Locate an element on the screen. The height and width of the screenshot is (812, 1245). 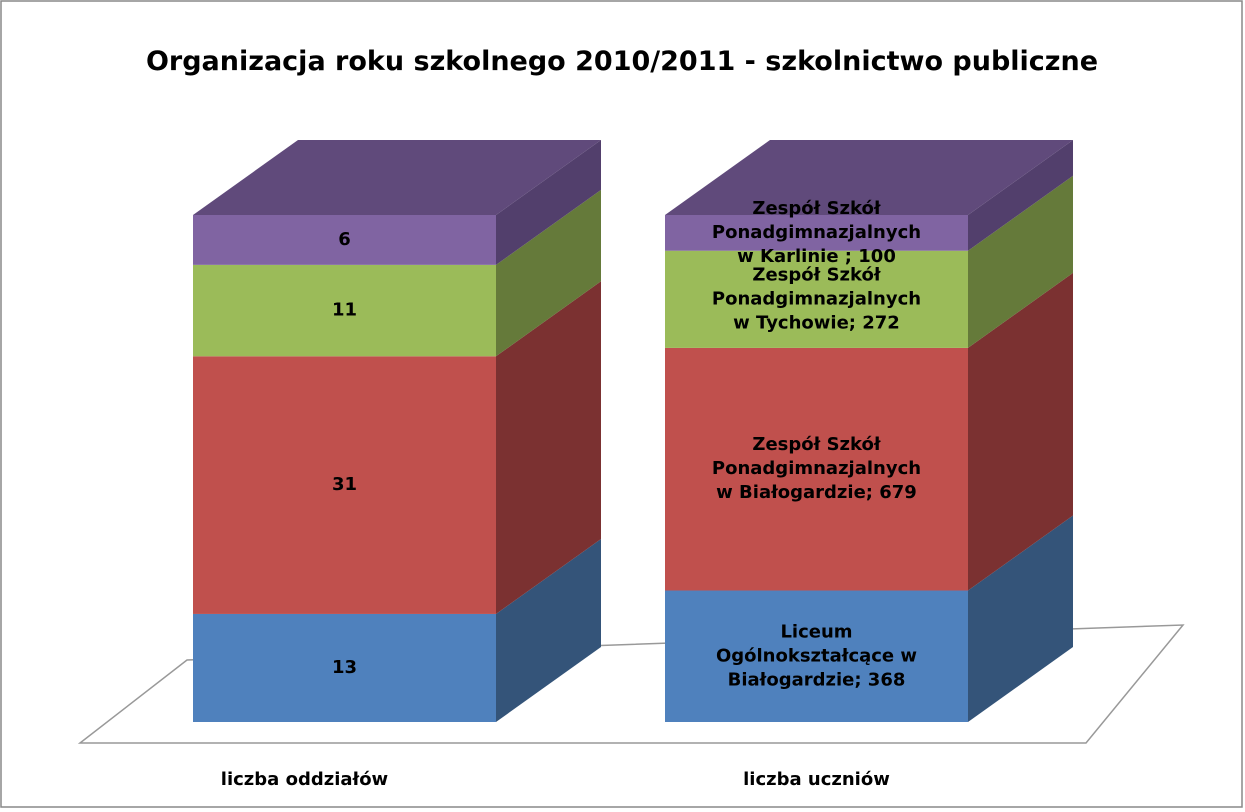
x-tick-label: liczba uczniów is located at coordinates (816, 779).